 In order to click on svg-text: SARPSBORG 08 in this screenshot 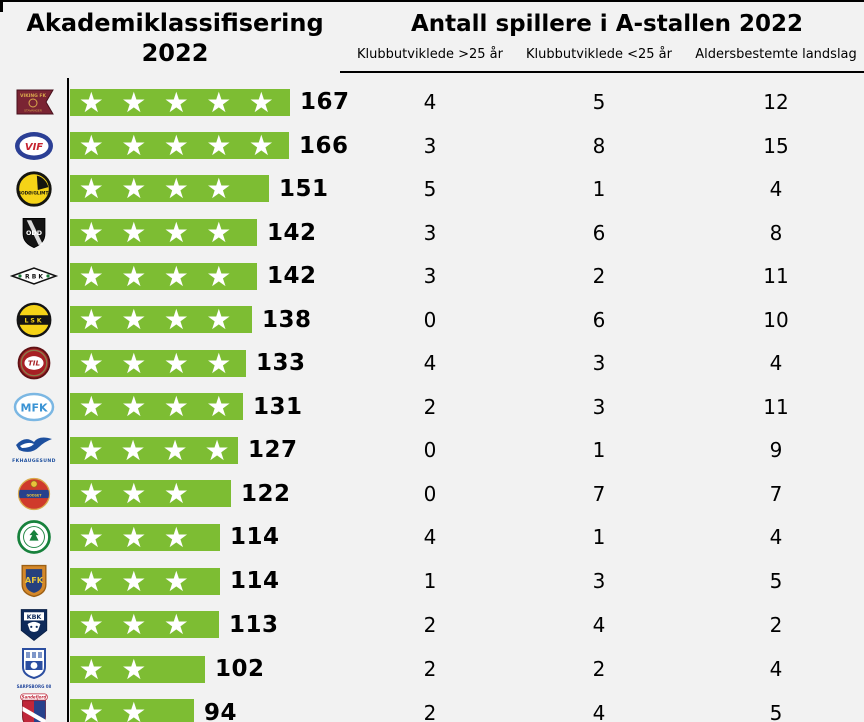, I will do `click(34, 686)`.